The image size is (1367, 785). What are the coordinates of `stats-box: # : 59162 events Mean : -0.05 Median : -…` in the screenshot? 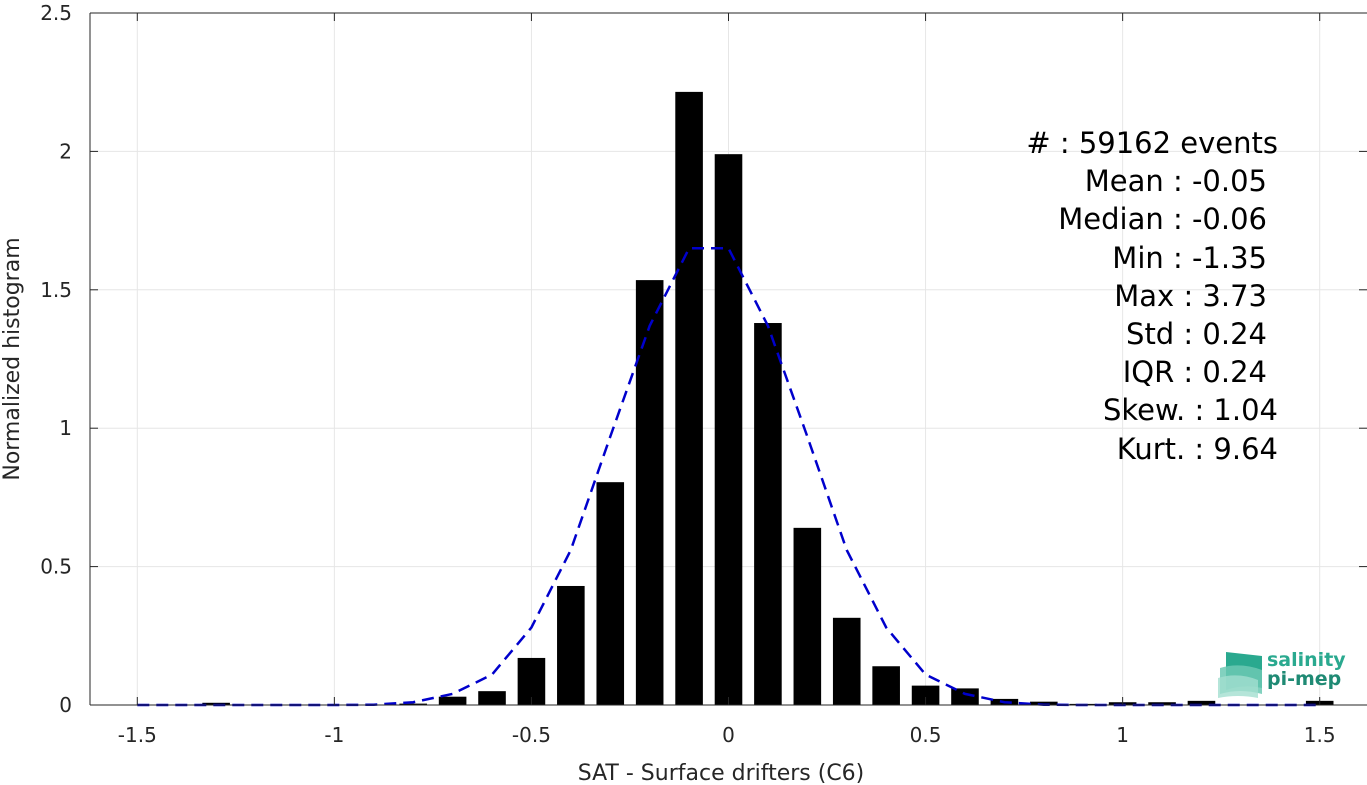 It's located at (1152, 296).